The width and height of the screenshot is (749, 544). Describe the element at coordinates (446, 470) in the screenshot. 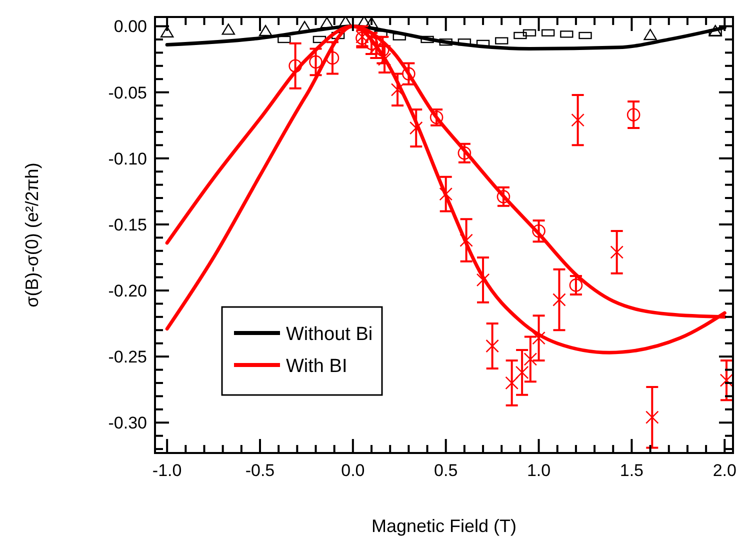

I see `x-tick-label: 0.5` at that location.